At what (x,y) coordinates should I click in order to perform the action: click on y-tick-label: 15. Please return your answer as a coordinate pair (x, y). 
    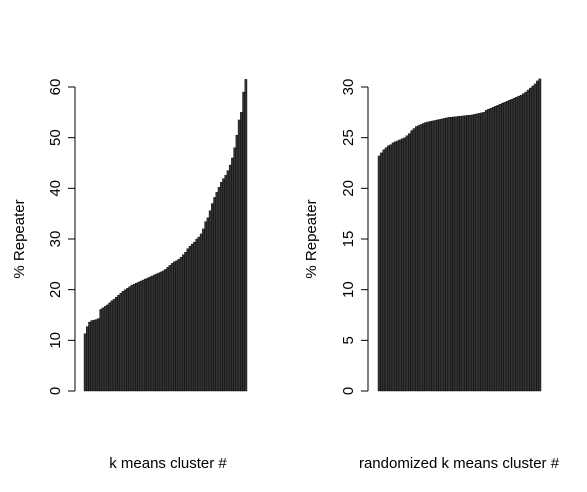
    Looking at the image, I should click on (348, 239).